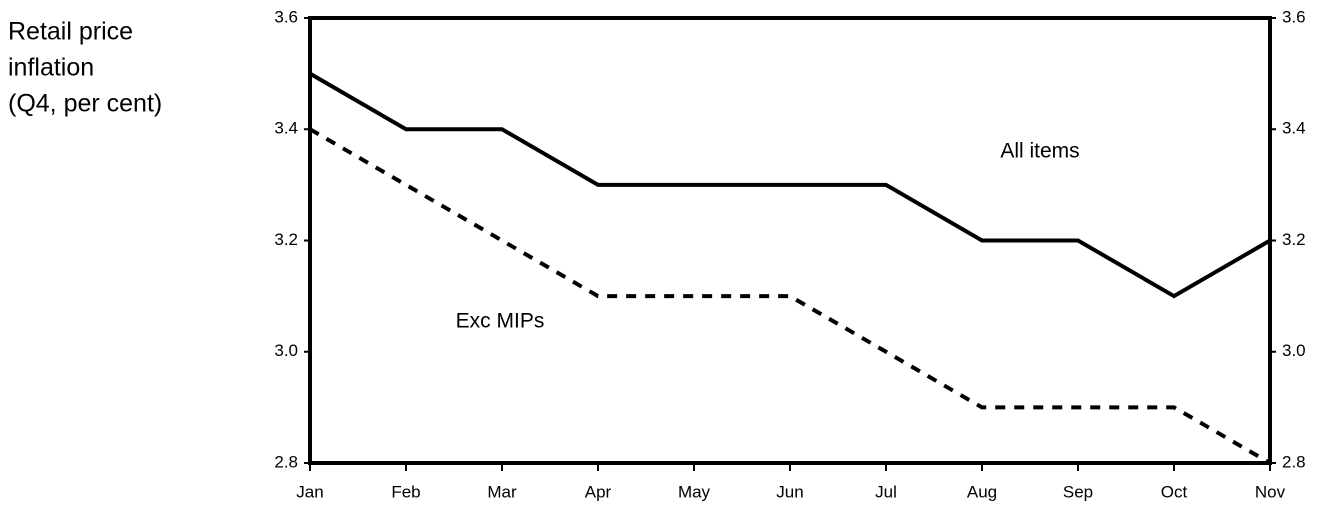 This screenshot has height=515, width=1335. What do you see at coordinates (85, 104) in the screenshot?
I see `y-axis-label: (Q4, per cent)` at bounding box center [85, 104].